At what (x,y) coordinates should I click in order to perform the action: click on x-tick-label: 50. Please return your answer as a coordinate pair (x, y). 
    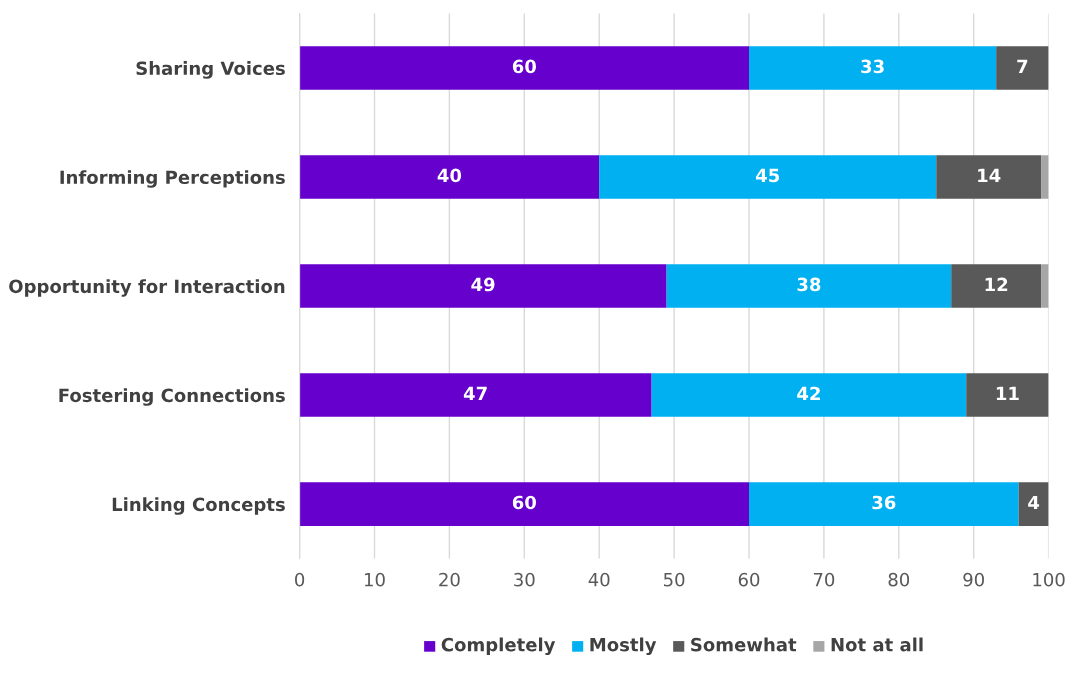
    Looking at the image, I should click on (674, 579).